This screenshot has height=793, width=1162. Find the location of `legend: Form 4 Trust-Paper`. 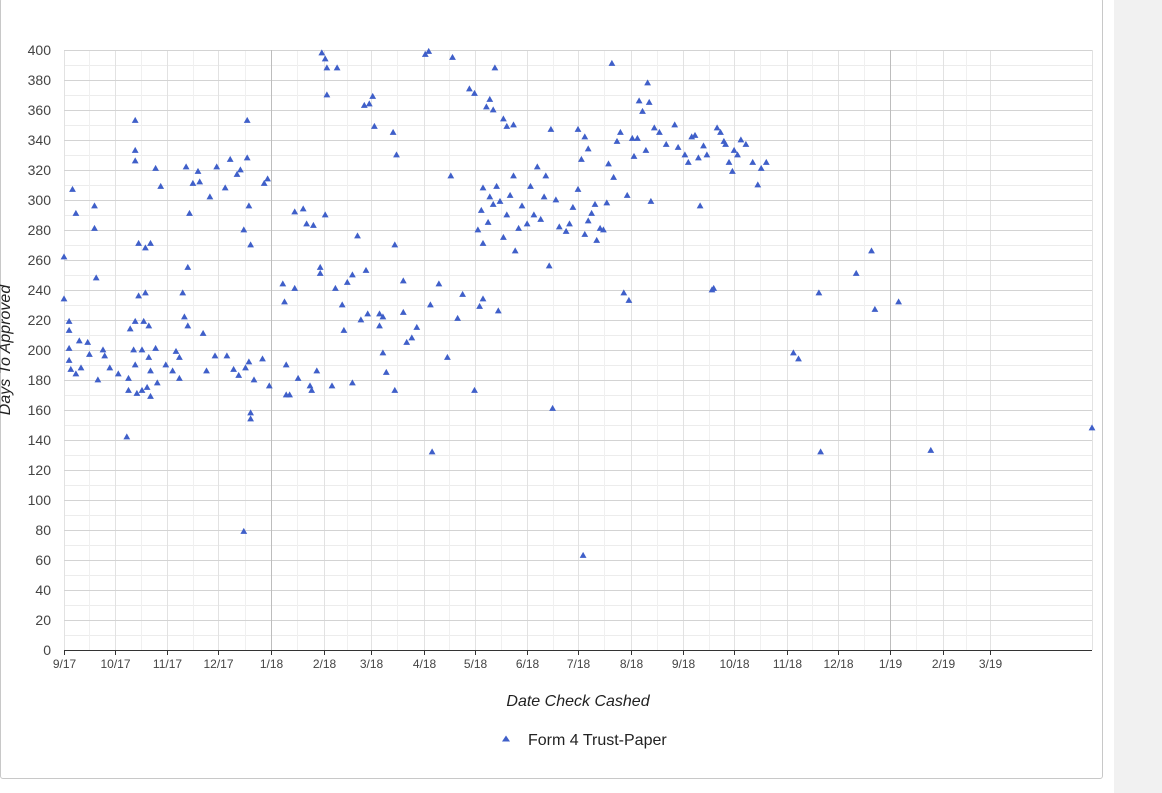

legend: Form 4 Trust-Paper is located at coordinates (584, 740).